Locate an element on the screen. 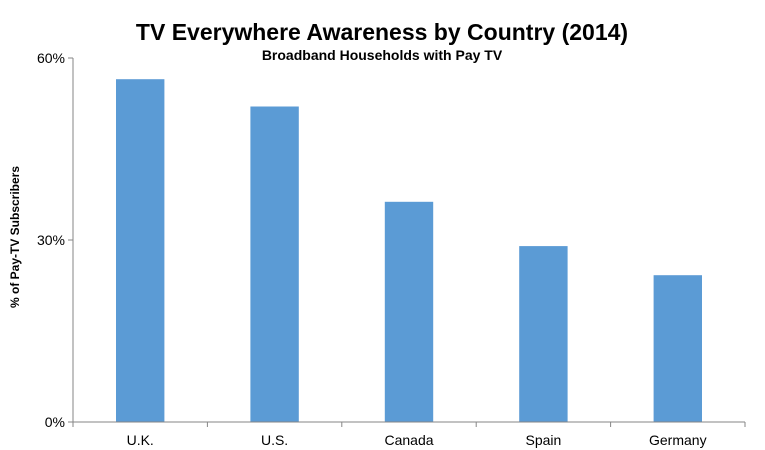  y-tick-label: 30% is located at coordinates (51, 240).